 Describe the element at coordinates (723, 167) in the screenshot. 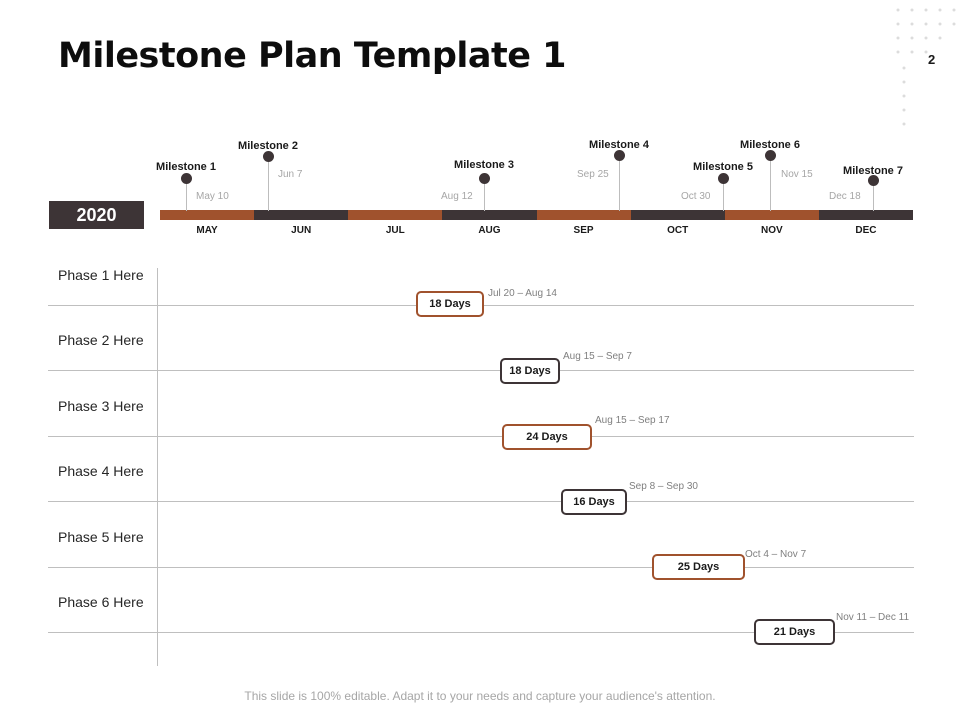

I see `milestone-name: Milestone 5` at that location.